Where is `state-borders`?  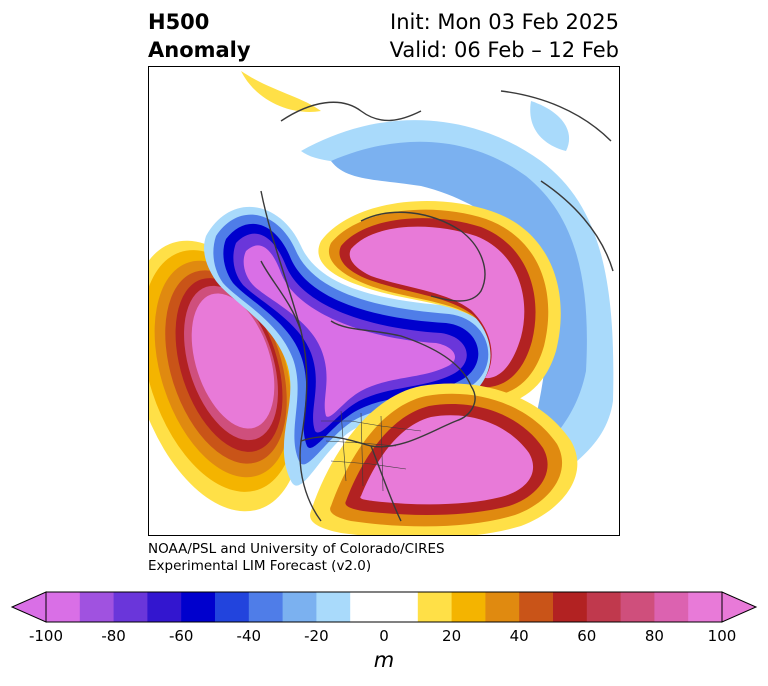
state-borders is located at coordinates (371, 451).